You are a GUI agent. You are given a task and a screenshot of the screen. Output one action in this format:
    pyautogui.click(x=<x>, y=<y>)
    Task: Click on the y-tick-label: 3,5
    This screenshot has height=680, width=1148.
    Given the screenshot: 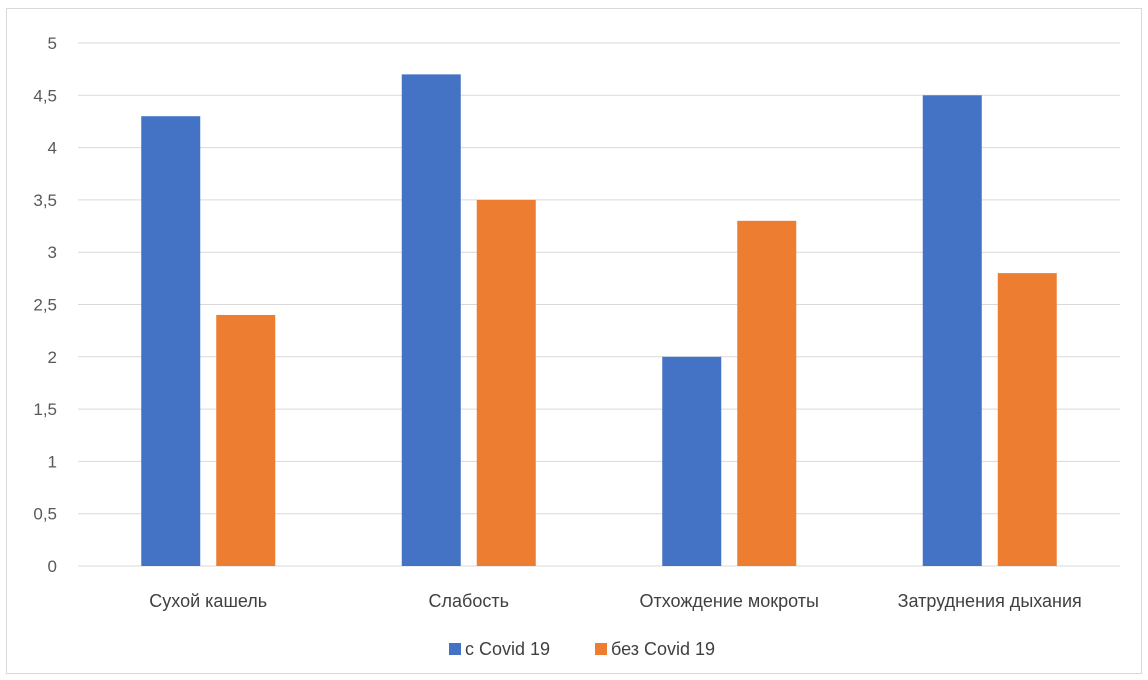 What is the action you would take?
    pyautogui.click(x=45, y=200)
    